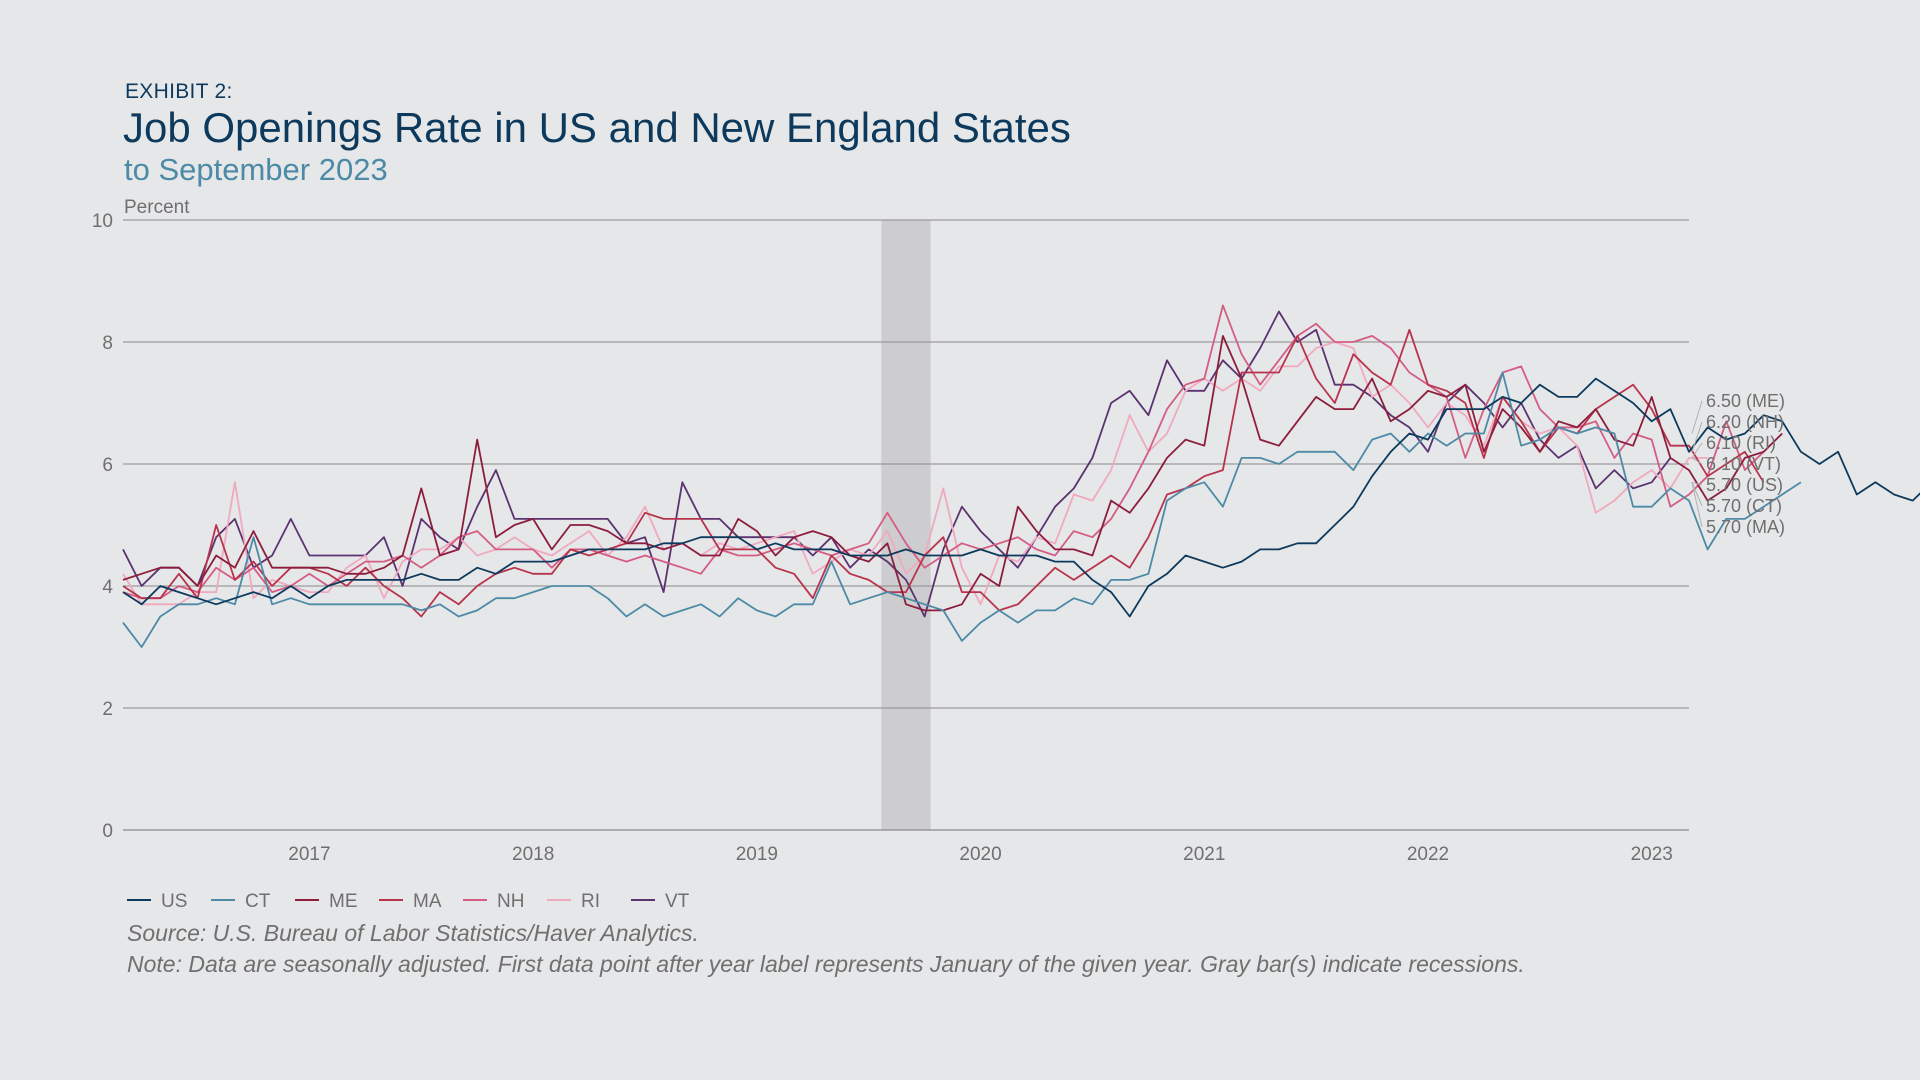  What do you see at coordinates (107, 465) in the screenshot?
I see `y-tick-label: 6` at bounding box center [107, 465].